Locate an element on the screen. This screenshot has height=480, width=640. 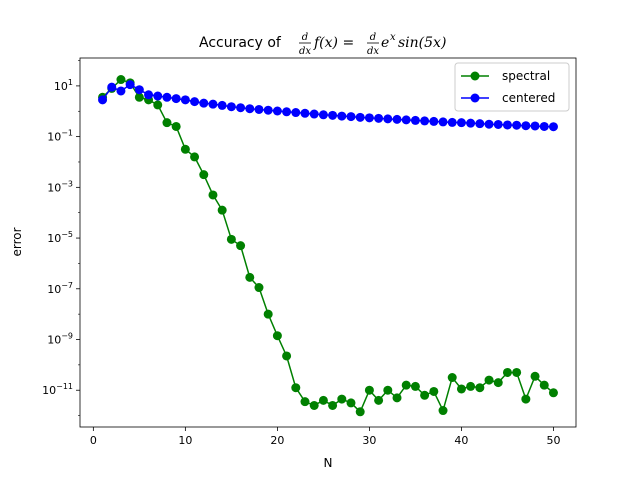
legend-marker-centered is located at coordinates (475, 98).